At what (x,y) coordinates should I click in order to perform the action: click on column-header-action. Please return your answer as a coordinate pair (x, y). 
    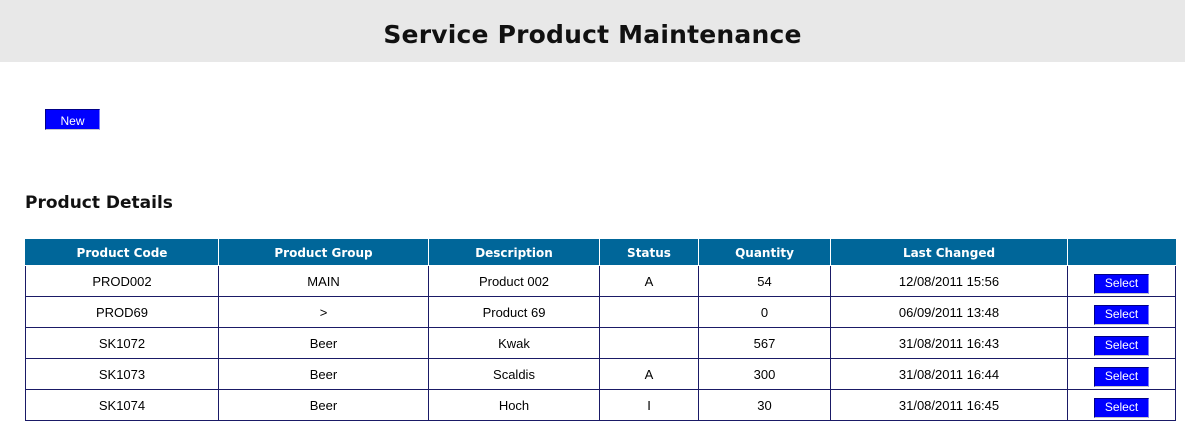
    Looking at the image, I should click on (1121, 252).